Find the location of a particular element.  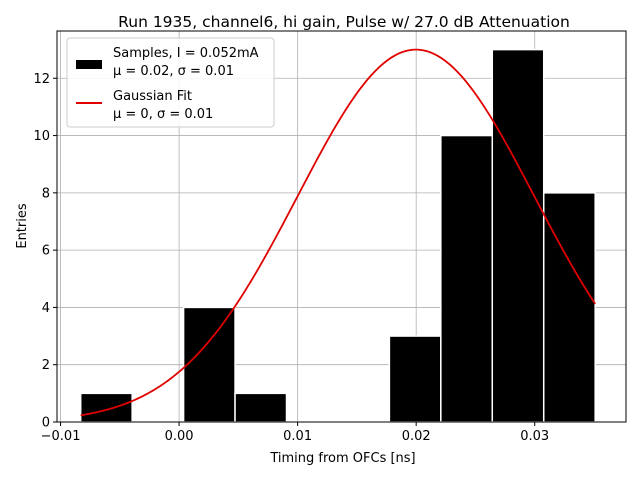

x-tick-label: −0.01 is located at coordinates (61, 436).